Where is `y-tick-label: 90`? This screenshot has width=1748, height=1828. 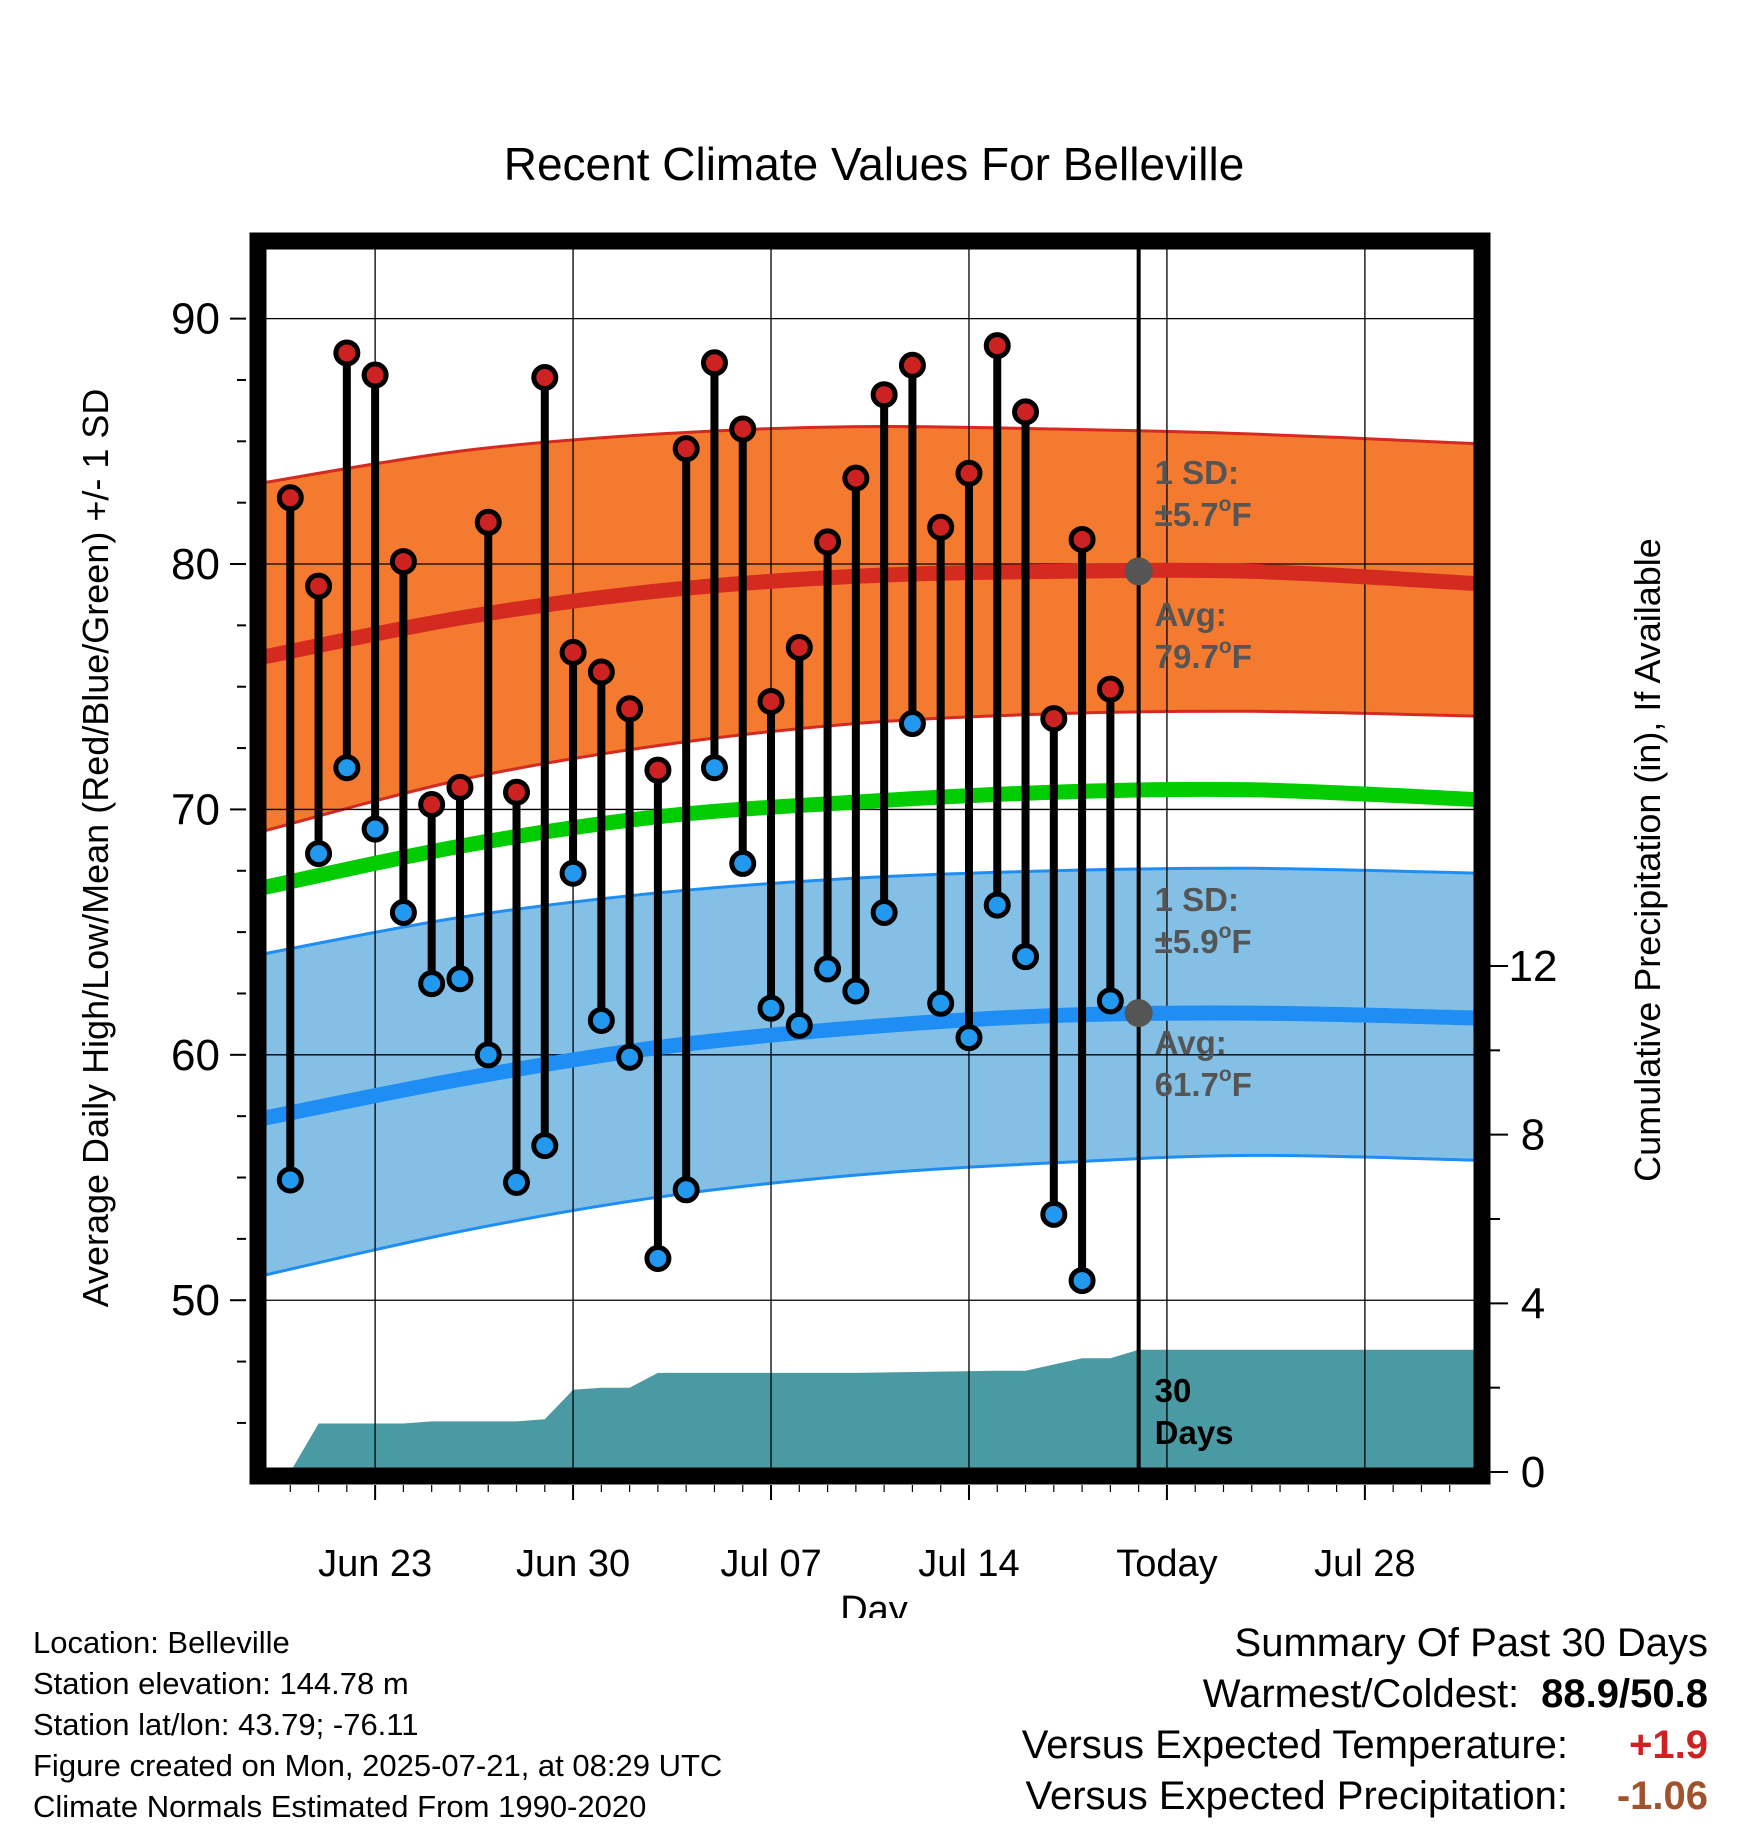 y-tick-label: 90 is located at coordinates (195, 319).